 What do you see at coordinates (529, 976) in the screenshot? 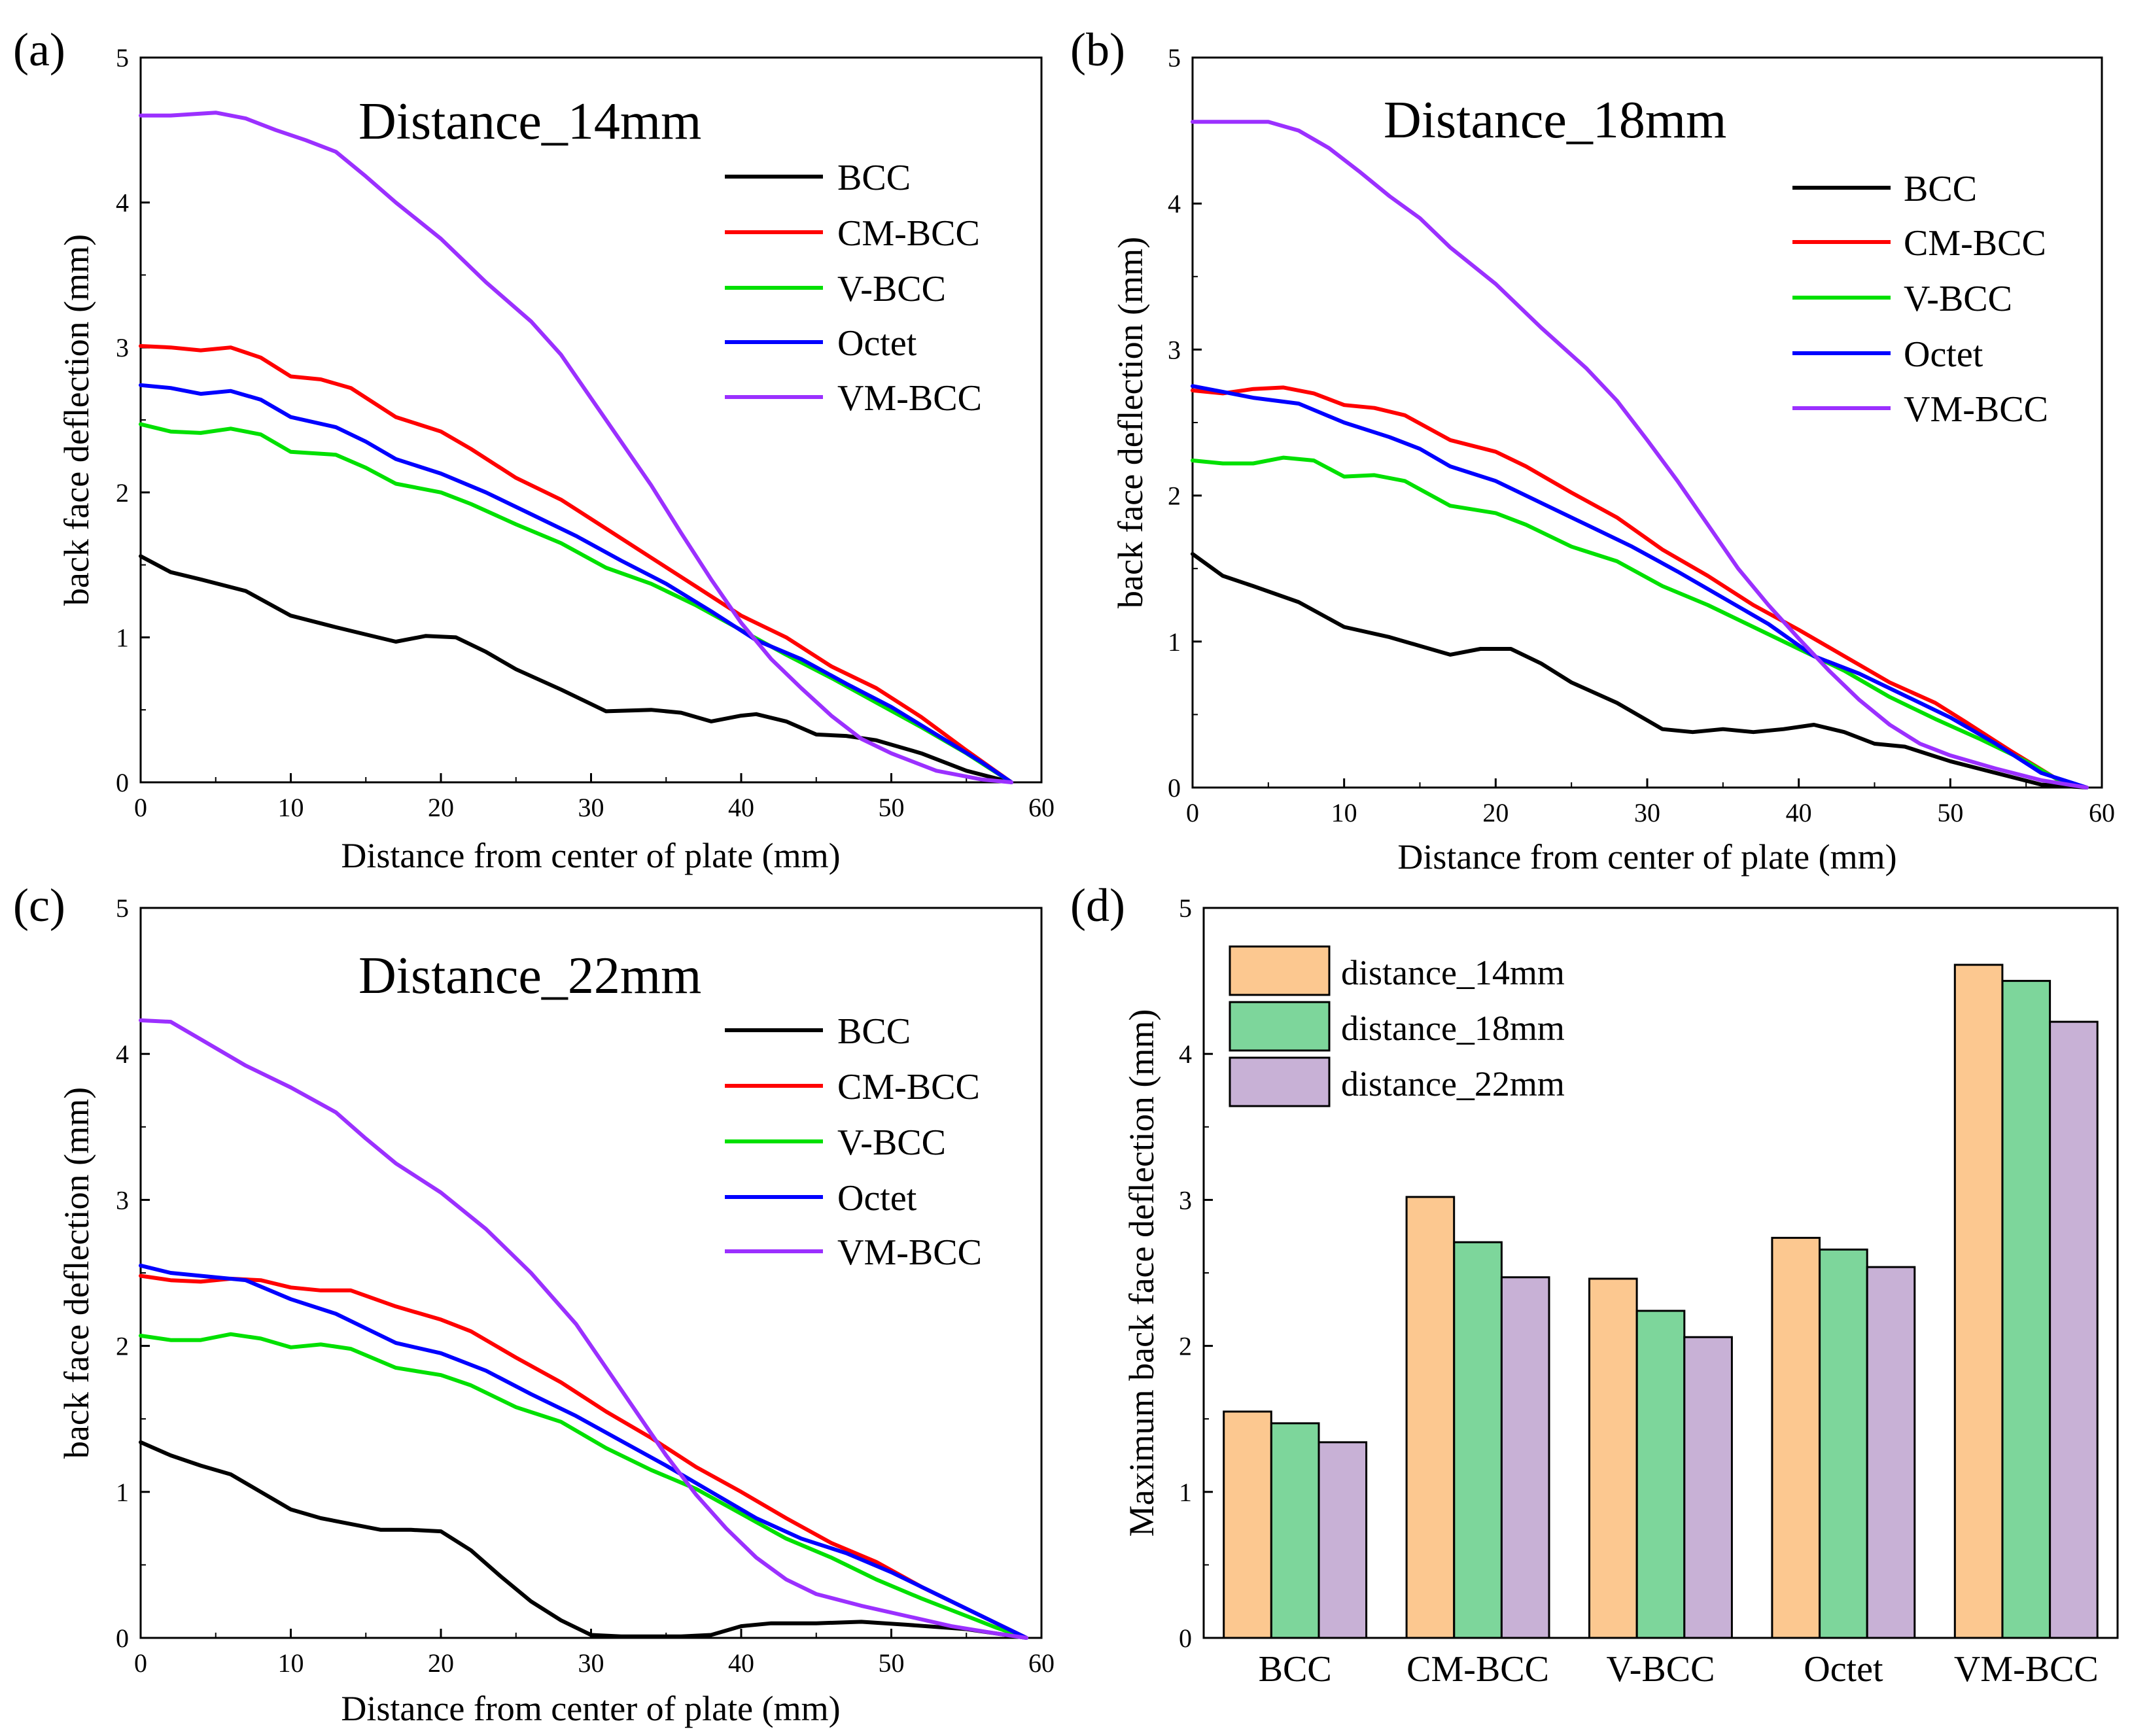
I see `chart-title: Distance_22mm` at bounding box center [529, 976].